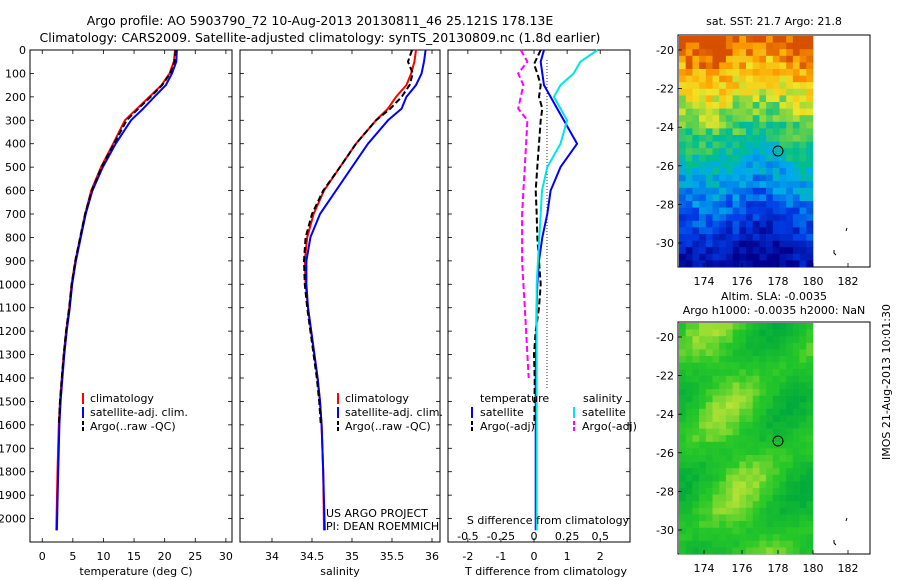 The width and height of the screenshot is (900, 580). I want to click on sla-map-lat-tick-label: -28, so click(665, 491).